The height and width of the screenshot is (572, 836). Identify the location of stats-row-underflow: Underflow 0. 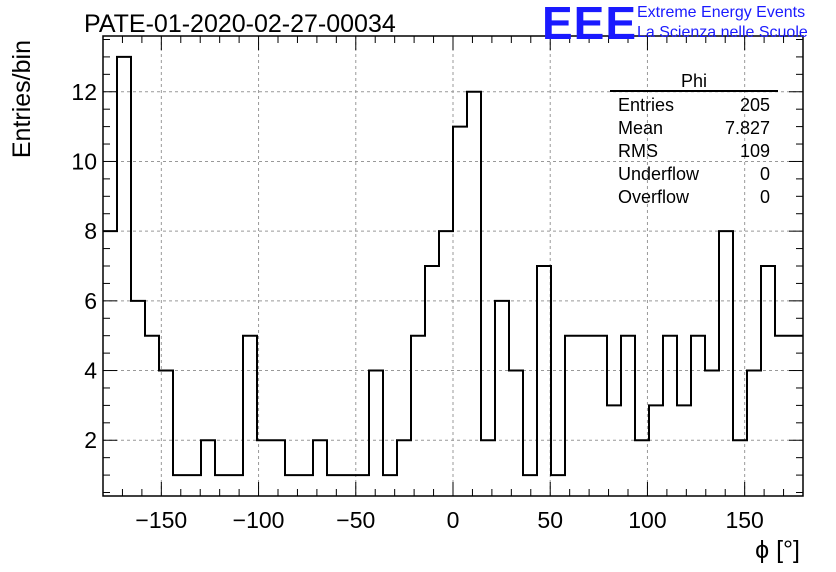
(694, 174).